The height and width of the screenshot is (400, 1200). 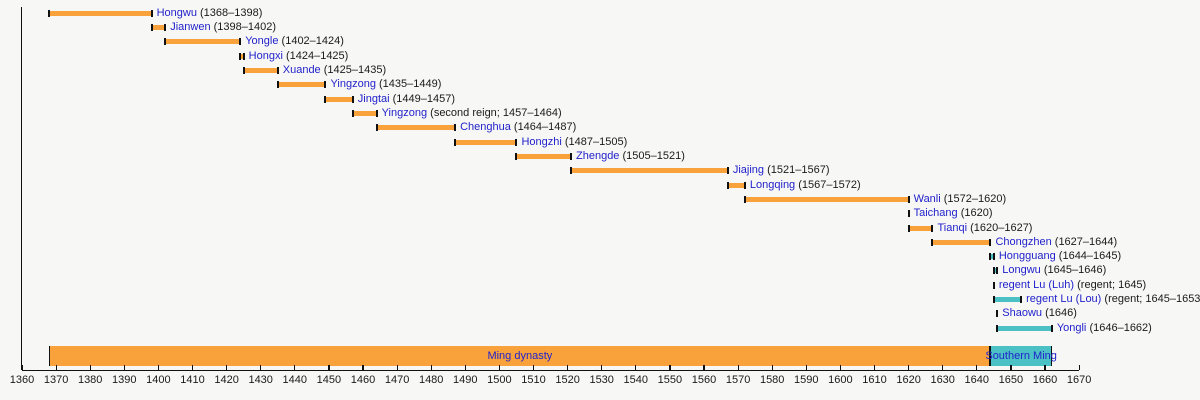 What do you see at coordinates (158, 380) in the screenshot?
I see `axis-tick-label: 1400` at bounding box center [158, 380].